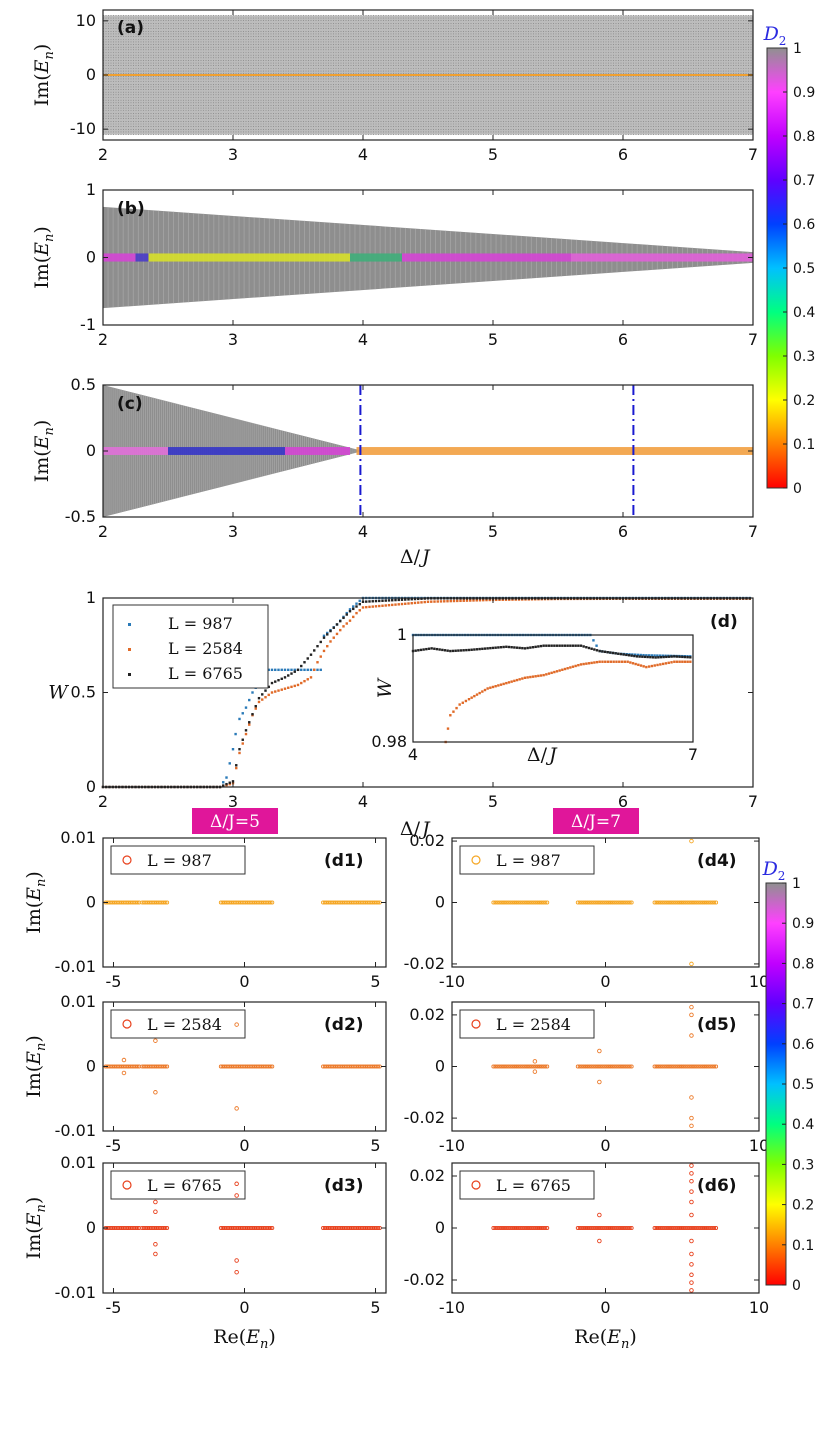  What do you see at coordinates (803, 1125) in the screenshot?
I see `colorbar-tick-label: 0.4` at bounding box center [803, 1125].